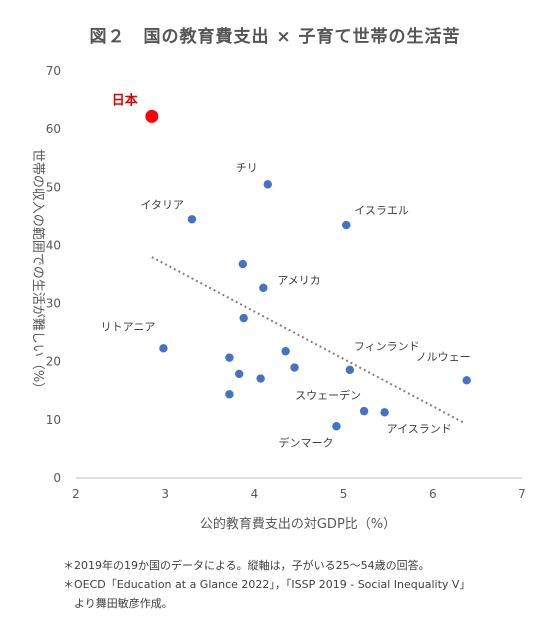 The width and height of the screenshot is (550, 641). Describe the element at coordinates (125, 100) in the screenshot. I see `point-label: 日本` at that location.